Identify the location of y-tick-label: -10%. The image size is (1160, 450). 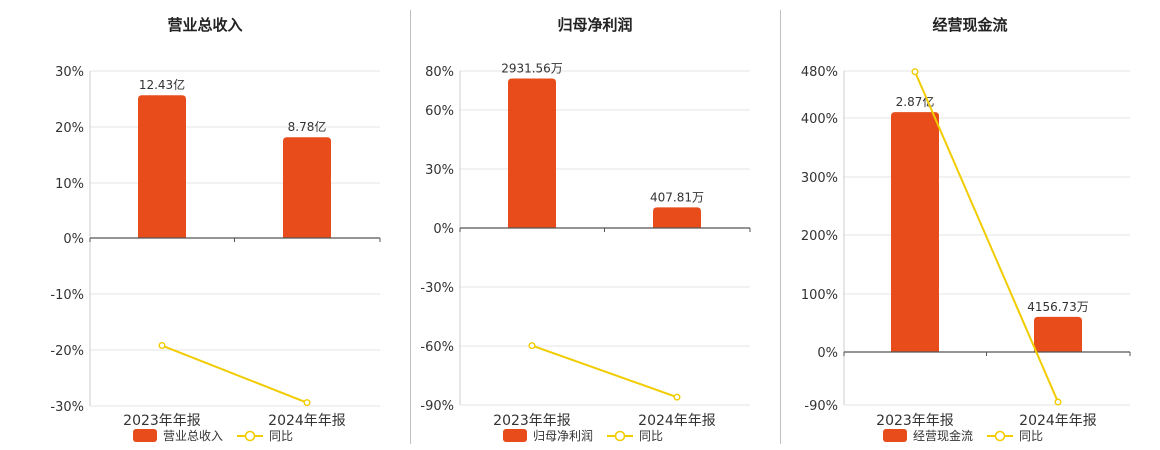
(67, 295).